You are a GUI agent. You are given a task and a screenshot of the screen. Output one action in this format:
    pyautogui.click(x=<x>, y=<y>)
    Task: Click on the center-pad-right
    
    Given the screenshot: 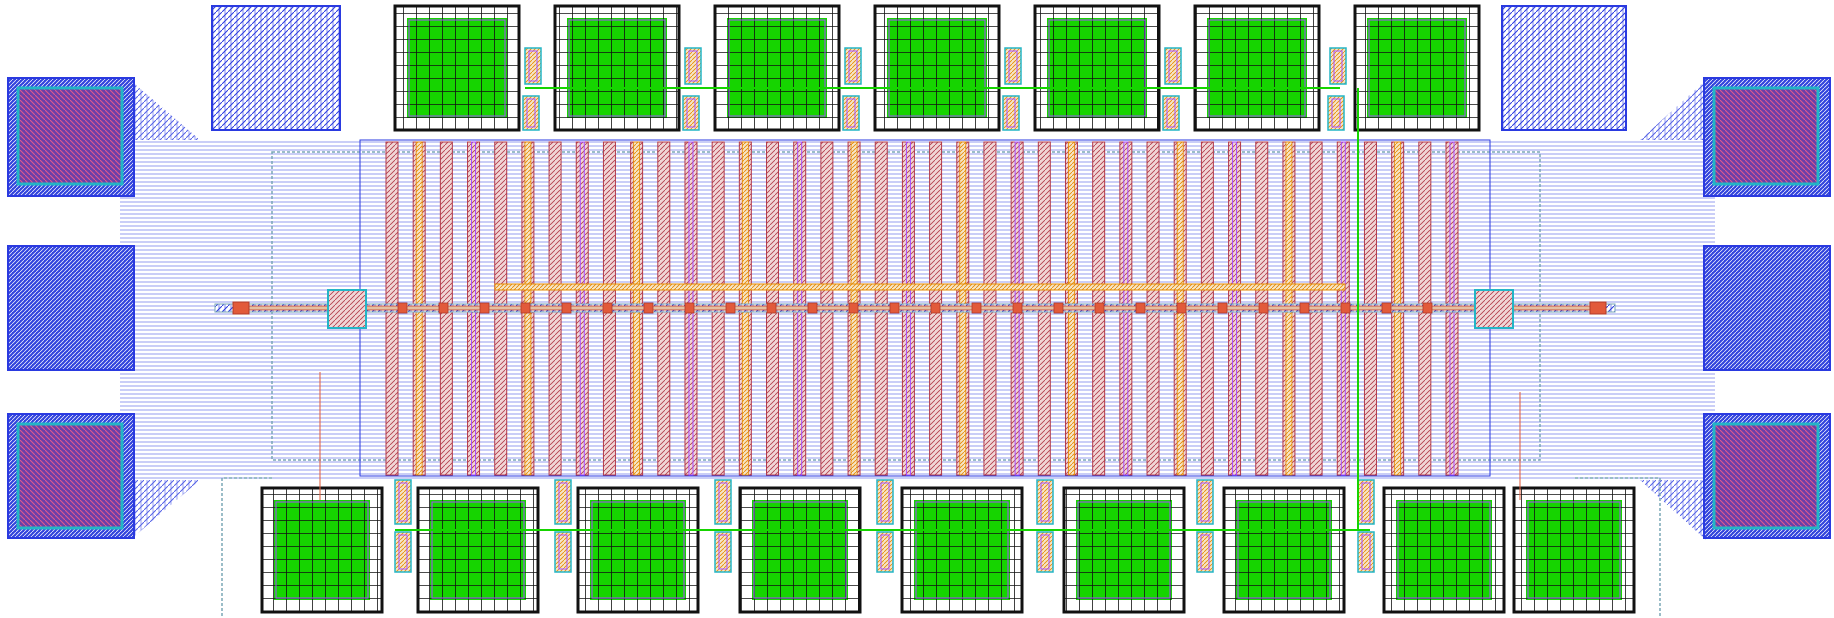 What is the action you would take?
    pyautogui.click(x=1494, y=309)
    